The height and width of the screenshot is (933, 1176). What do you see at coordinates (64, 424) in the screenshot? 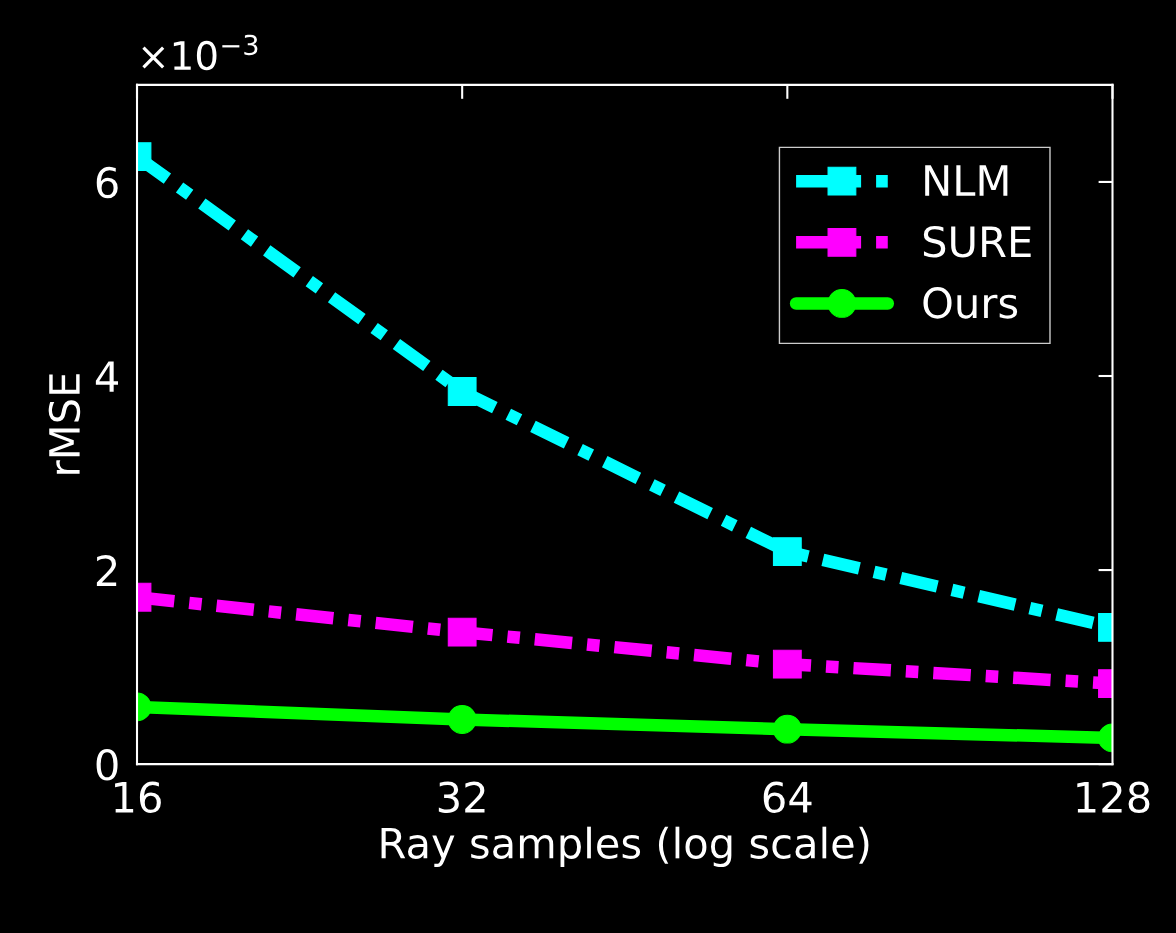
I see `y-axis-title: rMSE` at bounding box center [64, 424].